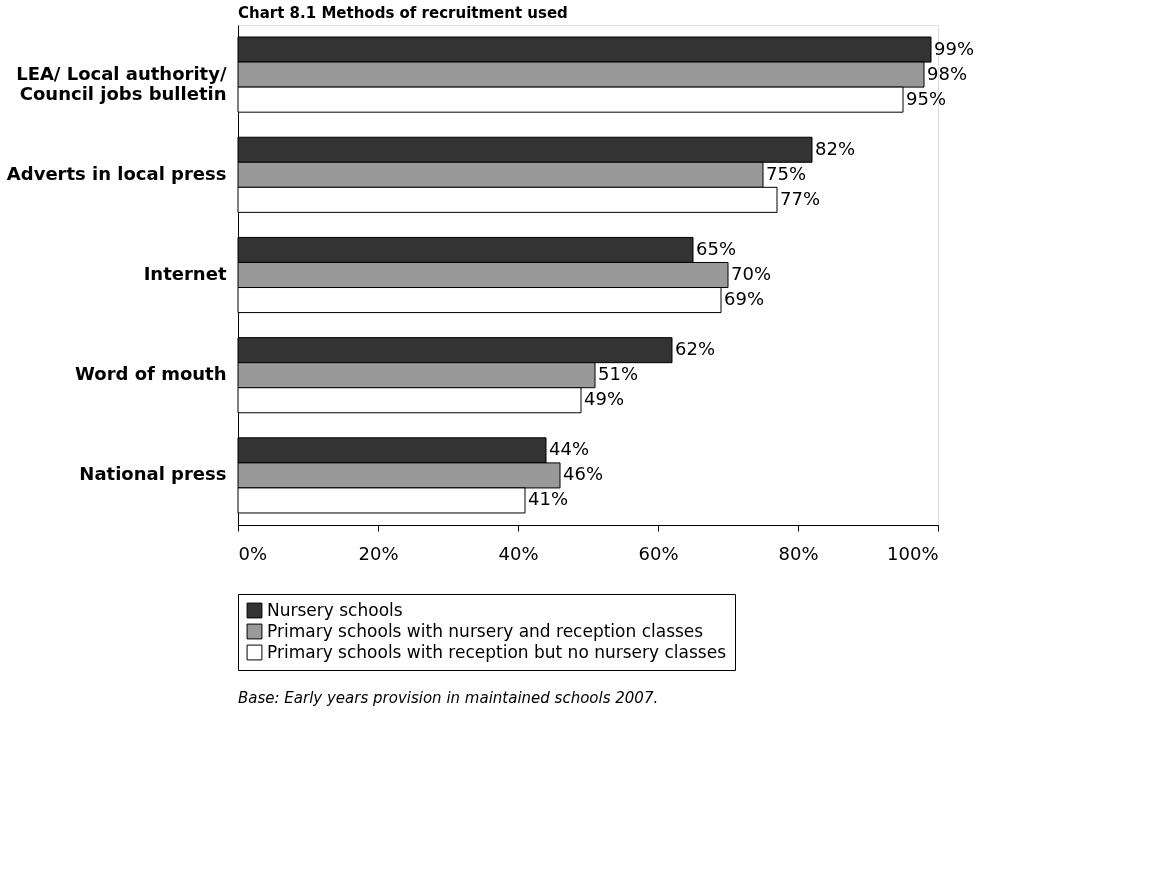  Describe the element at coordinates (518, 553) in the screenshot. I see `x-tick-label: 40%` at that location.